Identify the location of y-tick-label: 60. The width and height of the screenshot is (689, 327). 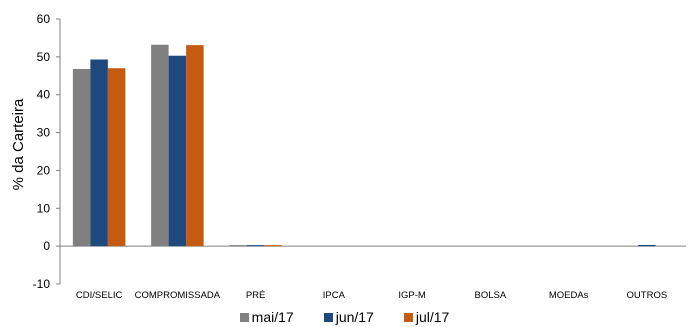
(44, 19).